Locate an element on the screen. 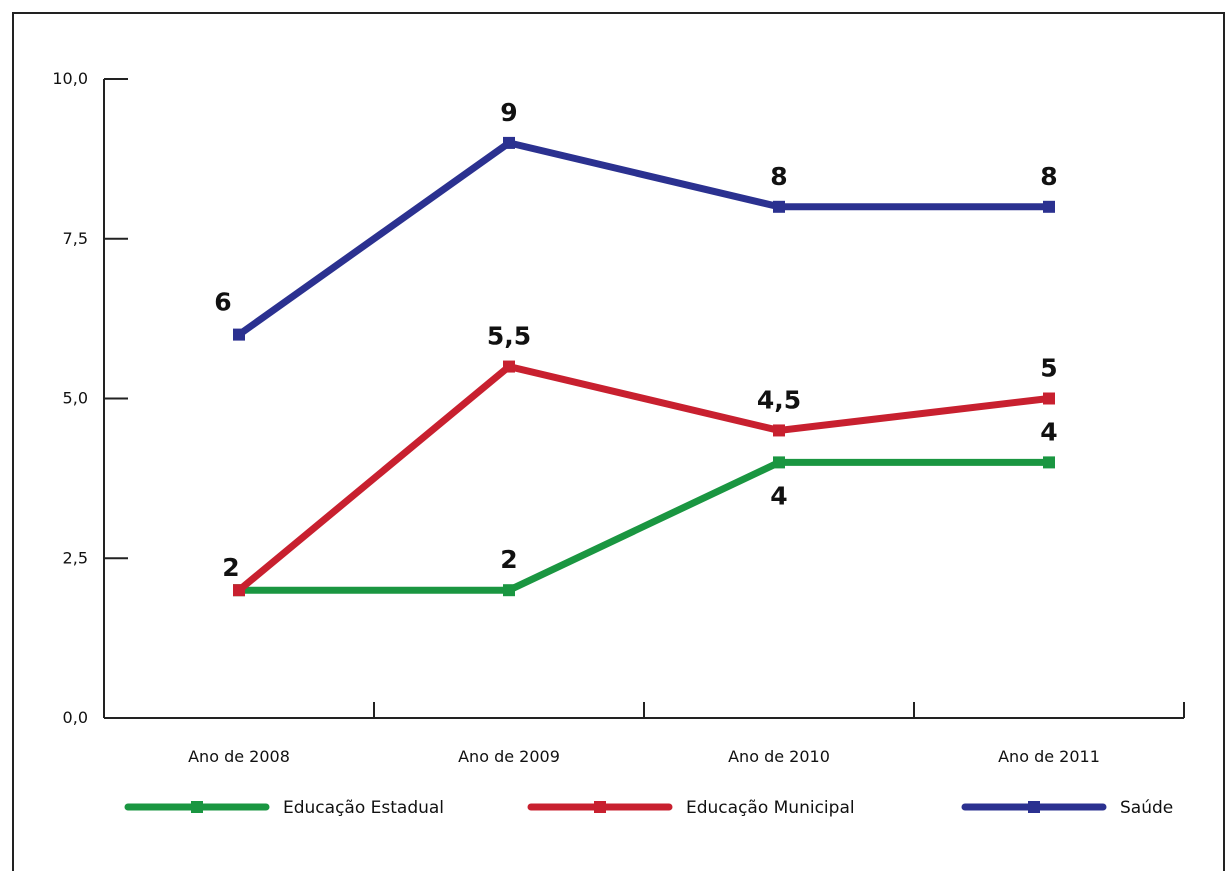 This screenshot has height=871, width=1227. y-tick-label: 2,5 is located at coordinates (75, 557).